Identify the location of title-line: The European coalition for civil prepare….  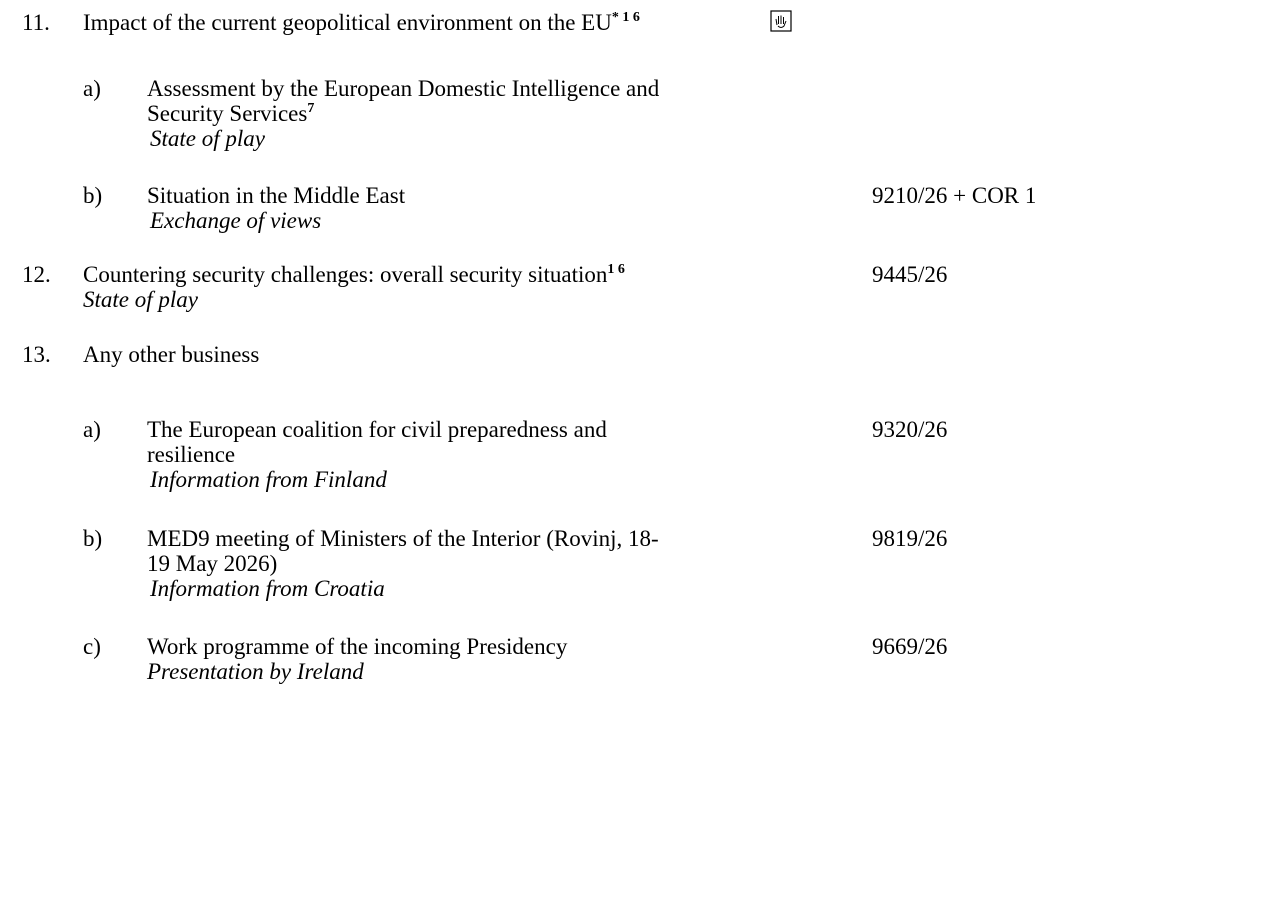
(377, 429).